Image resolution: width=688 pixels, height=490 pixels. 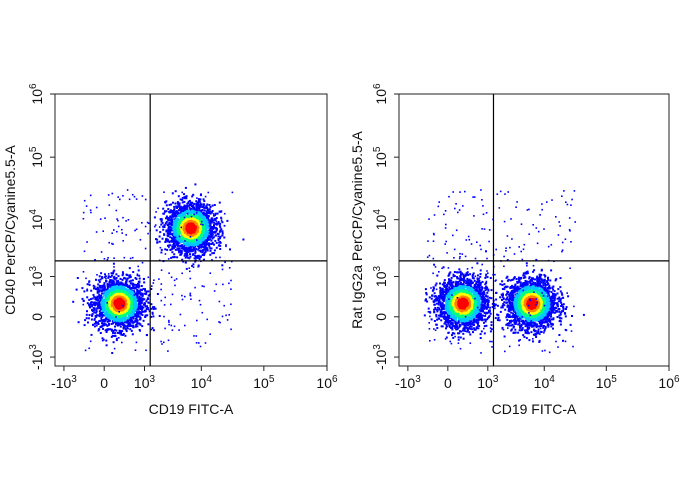 What do you see at coordinates (327, 382) in the screenshot?
I see `x-tick-label: 106` at bounding box center [327, 382].